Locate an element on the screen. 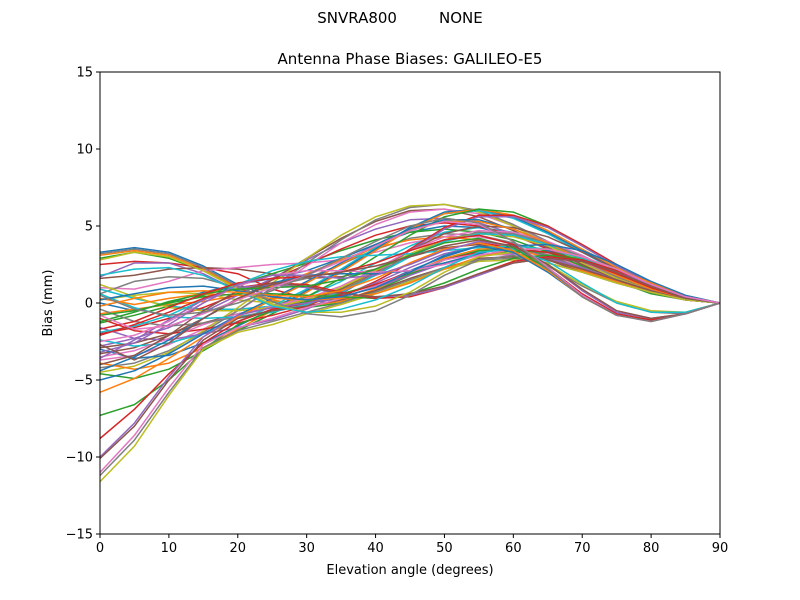 This screenshot has width=800, height=600. y-tick-label: −15 is located at coordinates (79, 535).